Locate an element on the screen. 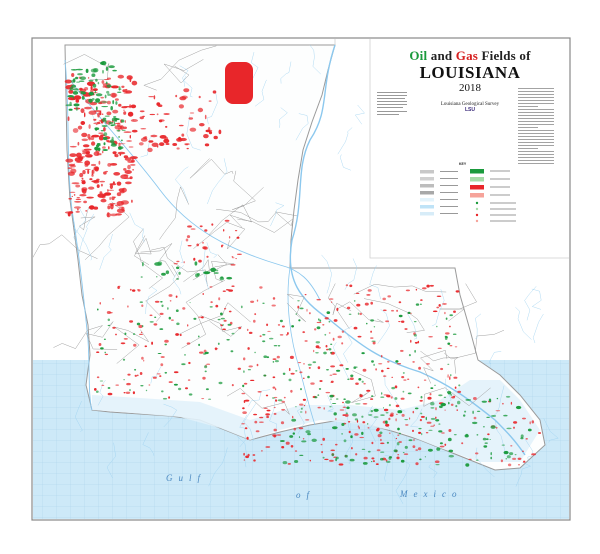 This screenshot has height=554, width=600. legend-well-symbol is located at coordinates (477, 209).